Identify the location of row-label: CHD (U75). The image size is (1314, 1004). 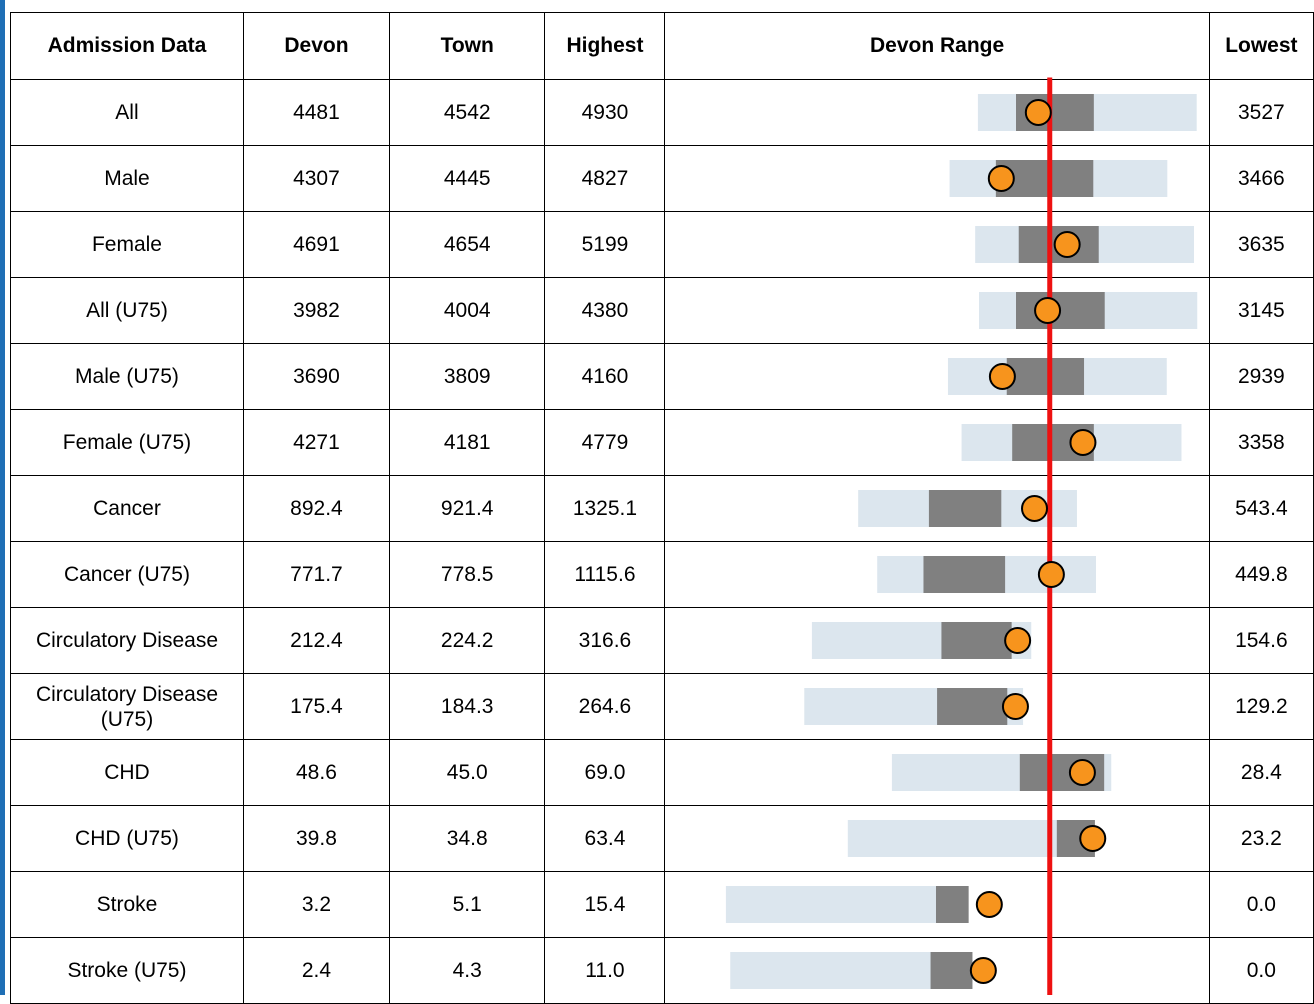
(127, 838).